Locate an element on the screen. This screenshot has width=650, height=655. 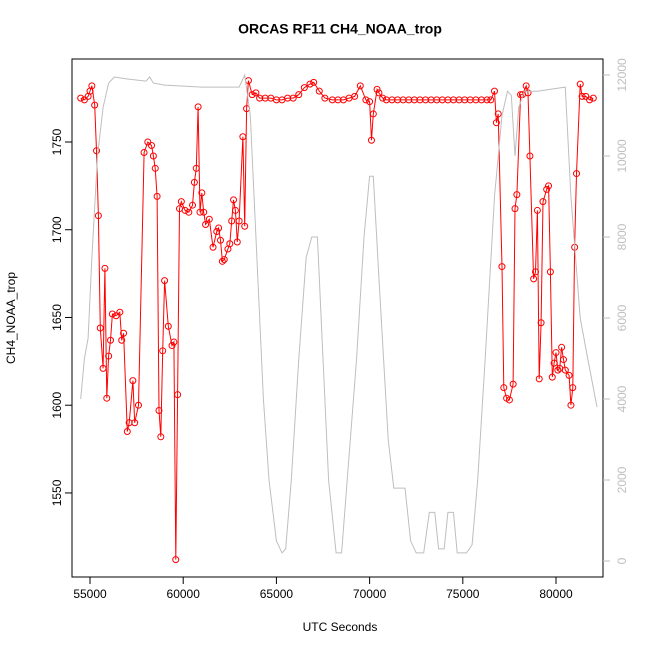
x-tick-label: 55000 is located at coordinates (90, 594).